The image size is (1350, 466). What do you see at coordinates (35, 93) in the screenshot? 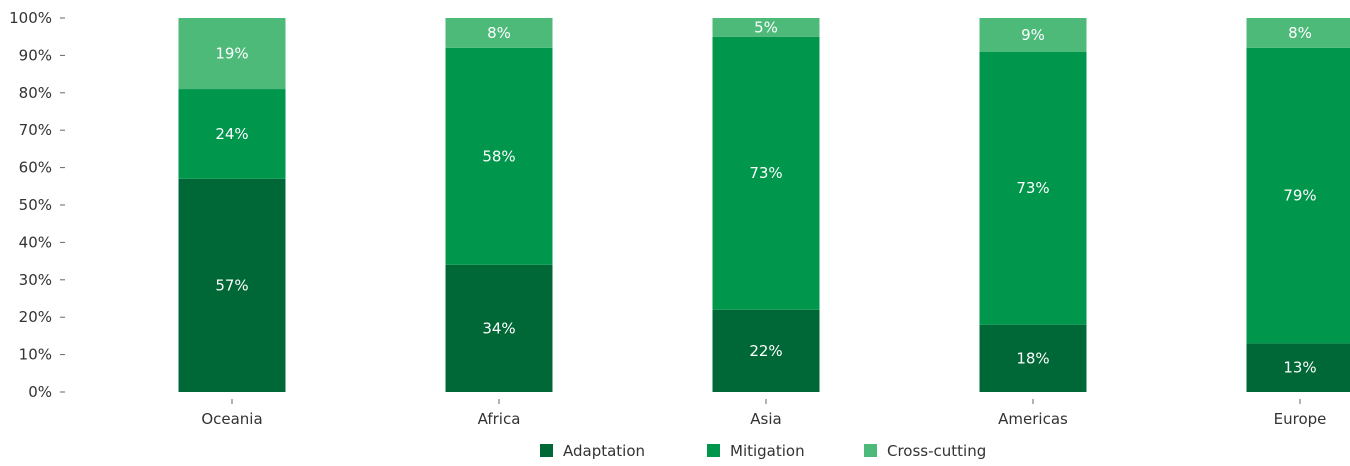
I see `y-tick-label: 80%` at bounding box center [35, 93].